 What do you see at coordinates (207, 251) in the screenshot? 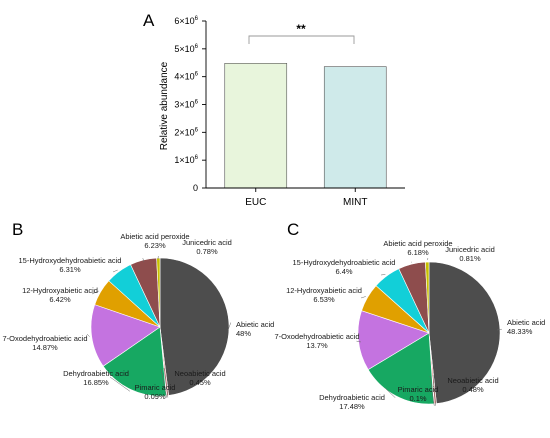
I see `pie-label-percent: 0.78%` at bounding box center [207, 251].